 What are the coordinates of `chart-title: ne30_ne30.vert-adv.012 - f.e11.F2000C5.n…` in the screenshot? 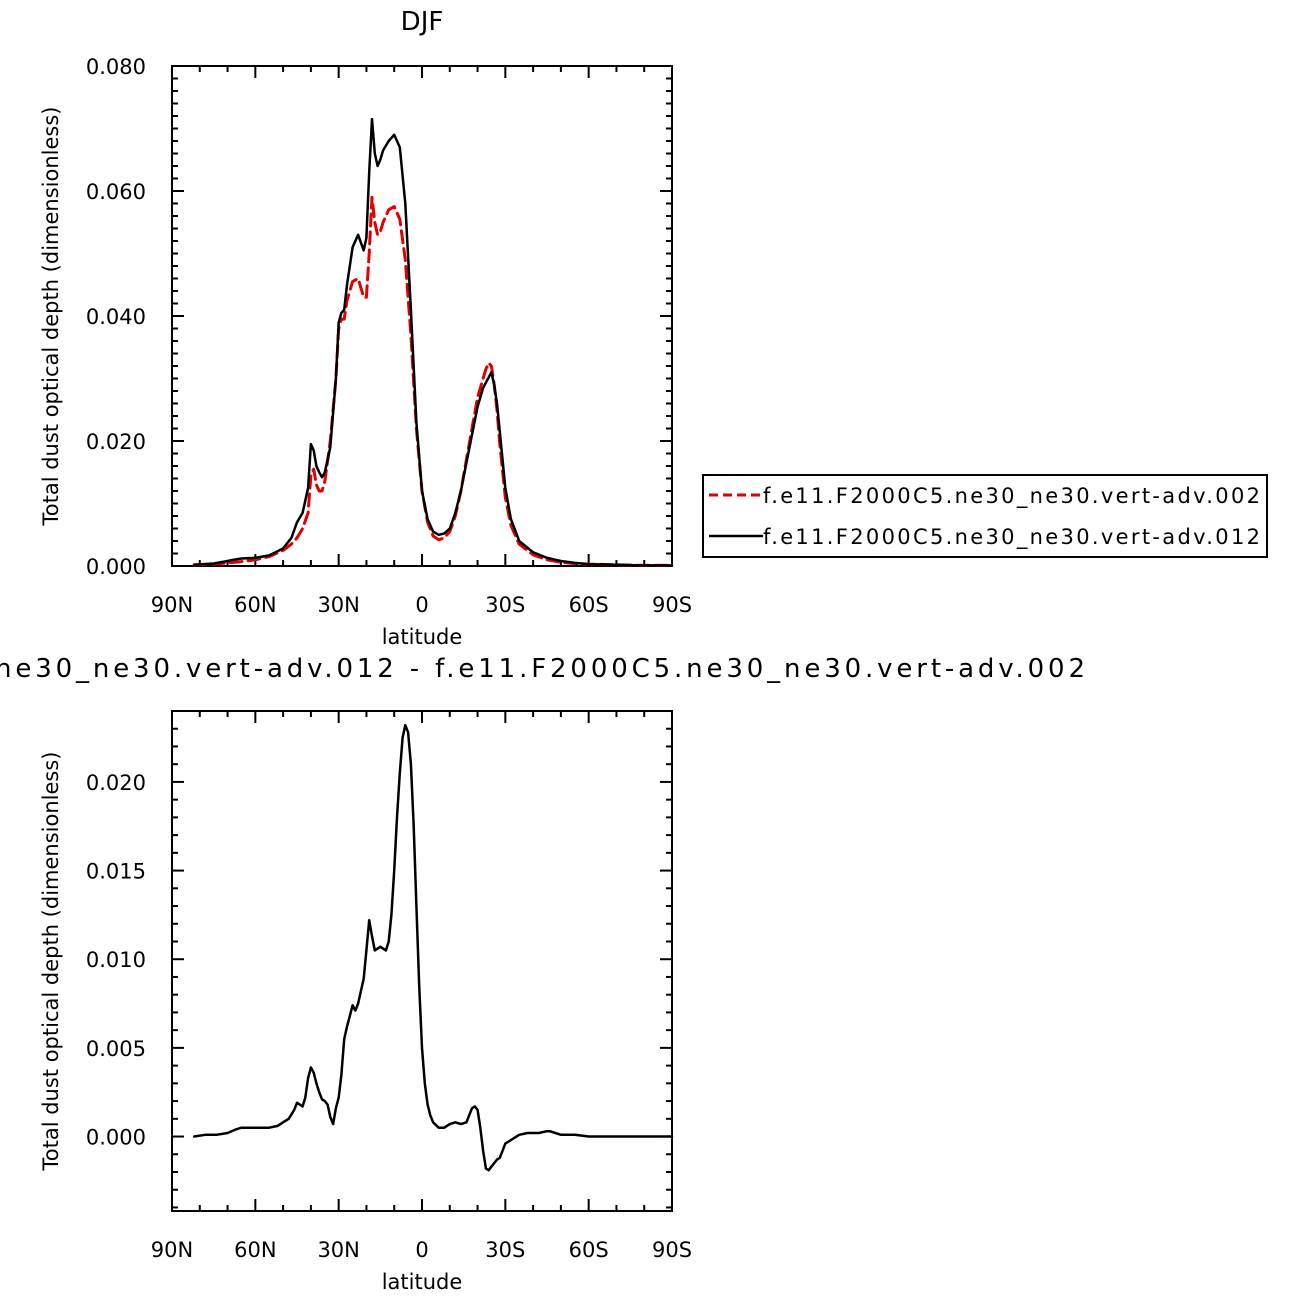 It's located at (542, 669).